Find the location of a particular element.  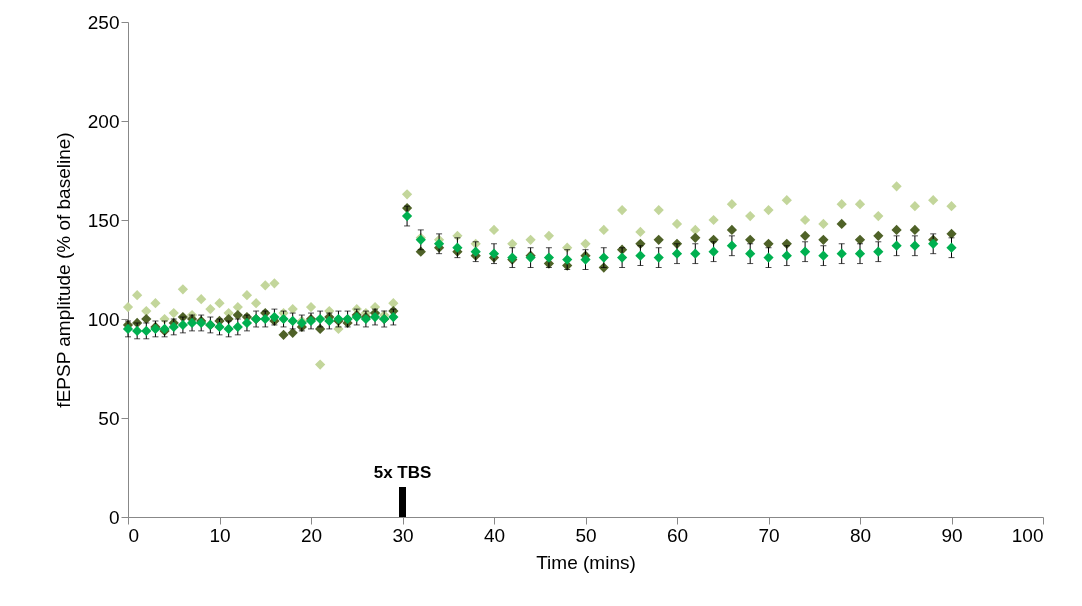

x-tick-label: 20 is located at coordinates (311, 535).